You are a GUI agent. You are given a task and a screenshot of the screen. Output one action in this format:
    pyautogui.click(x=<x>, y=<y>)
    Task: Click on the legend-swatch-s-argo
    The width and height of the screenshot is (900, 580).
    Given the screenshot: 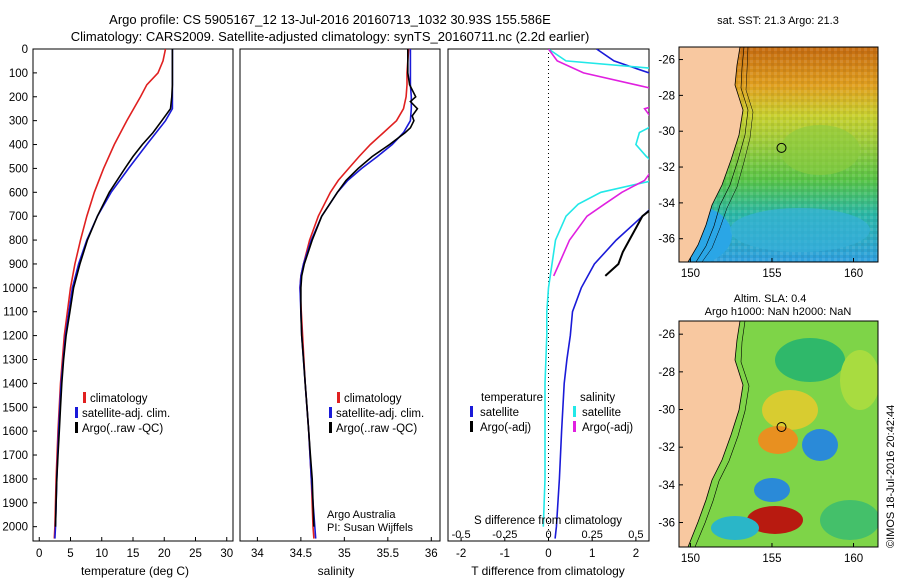 What is the action you would take?
    pyautogui.click(x=574, y=426)
    